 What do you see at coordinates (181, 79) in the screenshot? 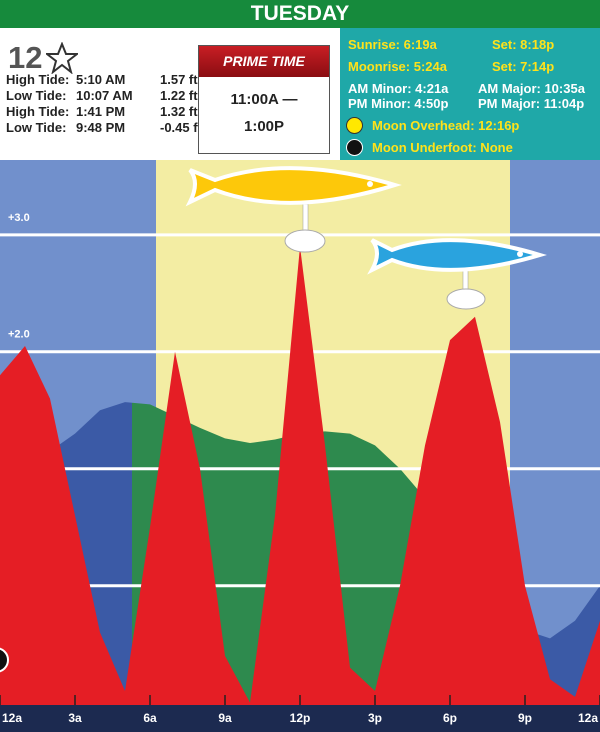
I see `tide-height: 1.57 ft.` at bounding box center [181, 79].